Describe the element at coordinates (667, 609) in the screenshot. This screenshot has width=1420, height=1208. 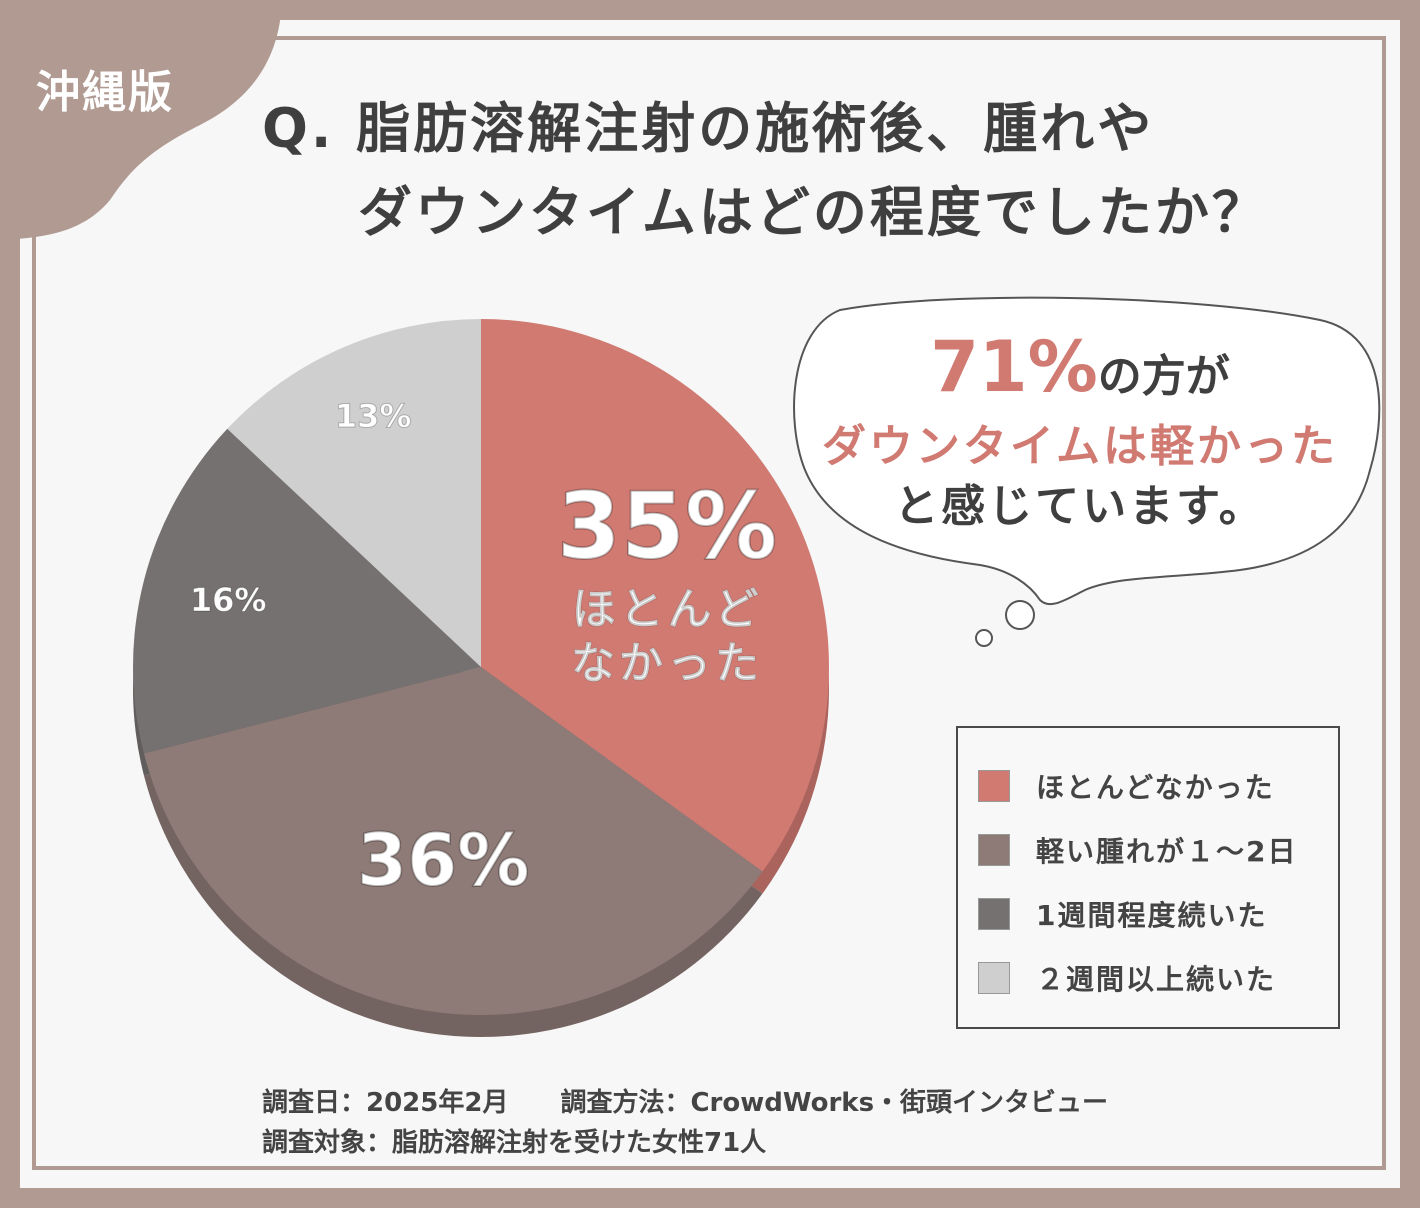
I see `pie-inner-label: ほとんど` at that location.